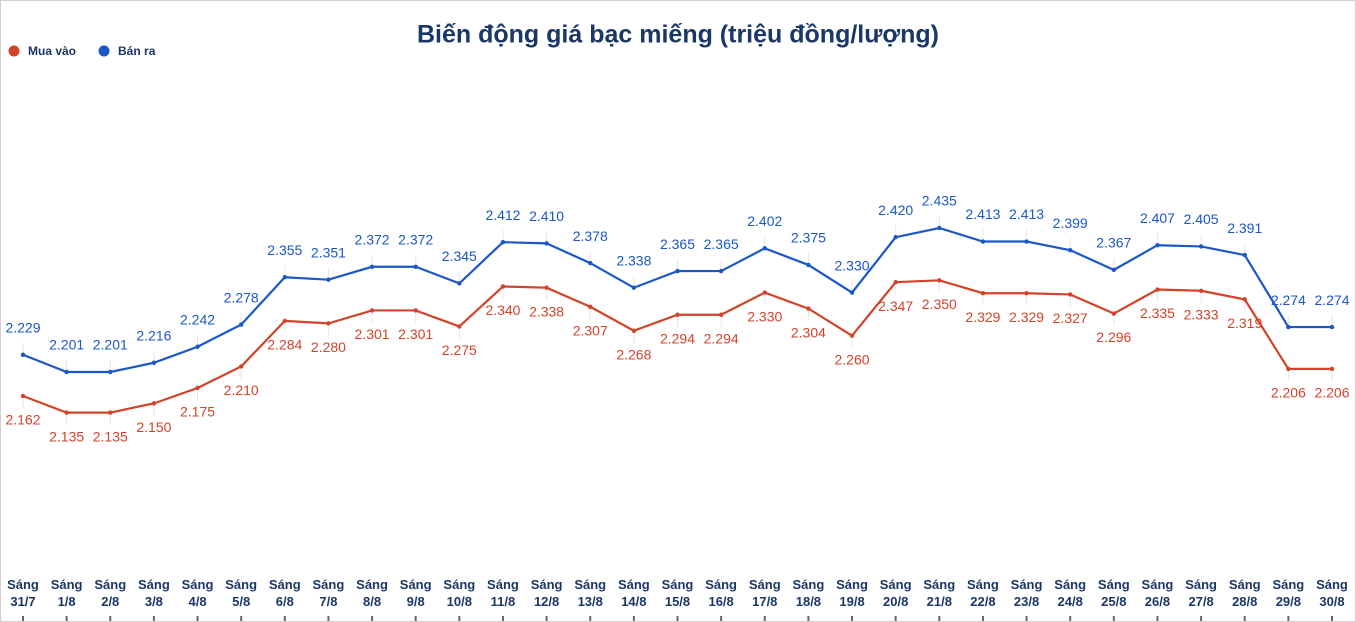  Describe the element at coordinates (1157, 313) in the screenshot. I see `data-label: 2.335` at that location.